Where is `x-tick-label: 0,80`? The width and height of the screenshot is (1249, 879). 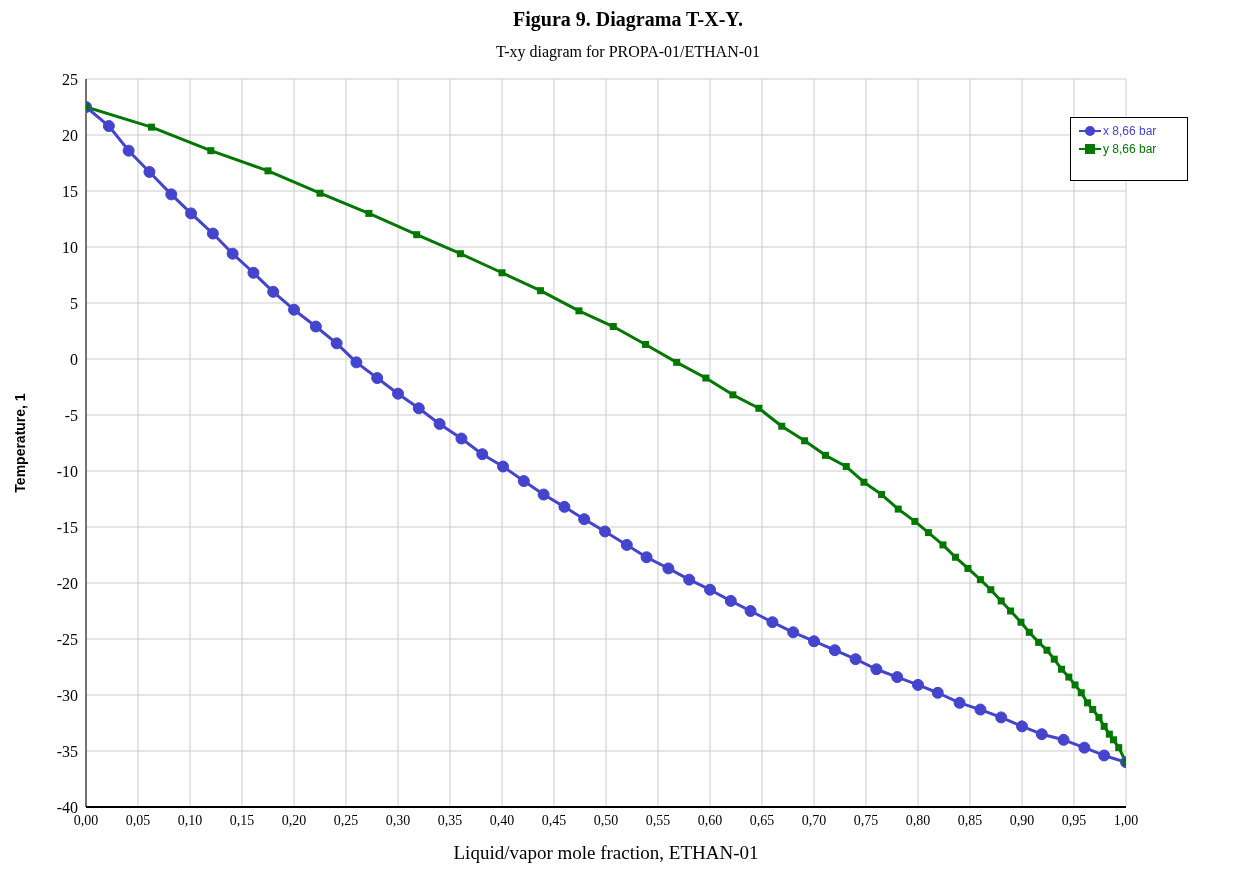
x-tick-label: 0,80 is located at coordinates (918, 820).